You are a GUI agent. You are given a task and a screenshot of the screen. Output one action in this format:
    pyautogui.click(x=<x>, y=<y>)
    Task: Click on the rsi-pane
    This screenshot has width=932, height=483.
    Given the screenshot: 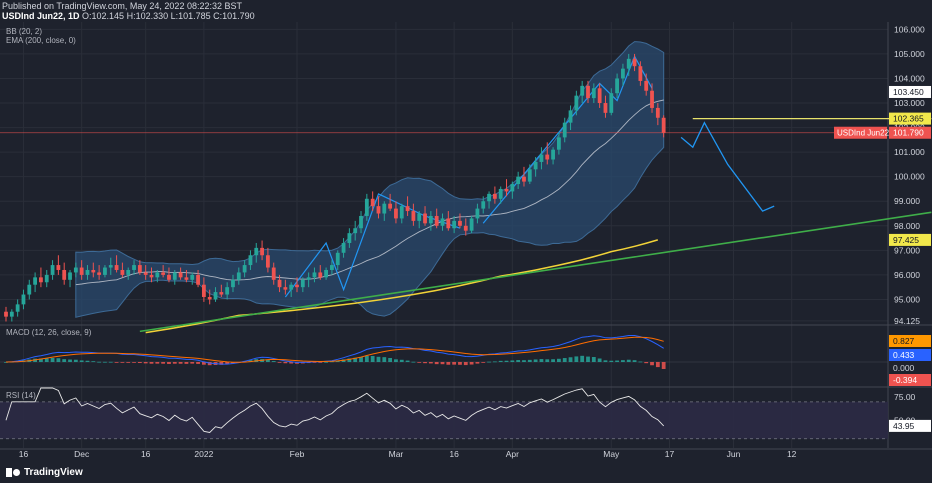 What is the action you would take?
    pyautogui.click(x=444, y=413)
    